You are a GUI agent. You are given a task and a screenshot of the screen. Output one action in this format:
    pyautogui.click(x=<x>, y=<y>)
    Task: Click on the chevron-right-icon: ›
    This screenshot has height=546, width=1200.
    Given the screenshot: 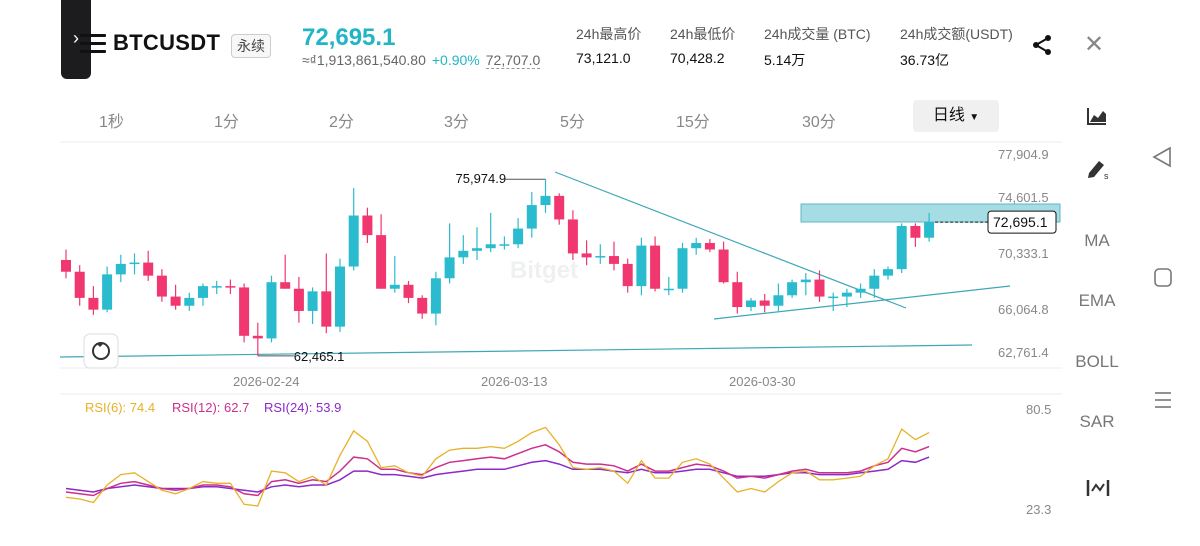 What is the action you would take?
    pyautogui.click(x=76, y=38)
    